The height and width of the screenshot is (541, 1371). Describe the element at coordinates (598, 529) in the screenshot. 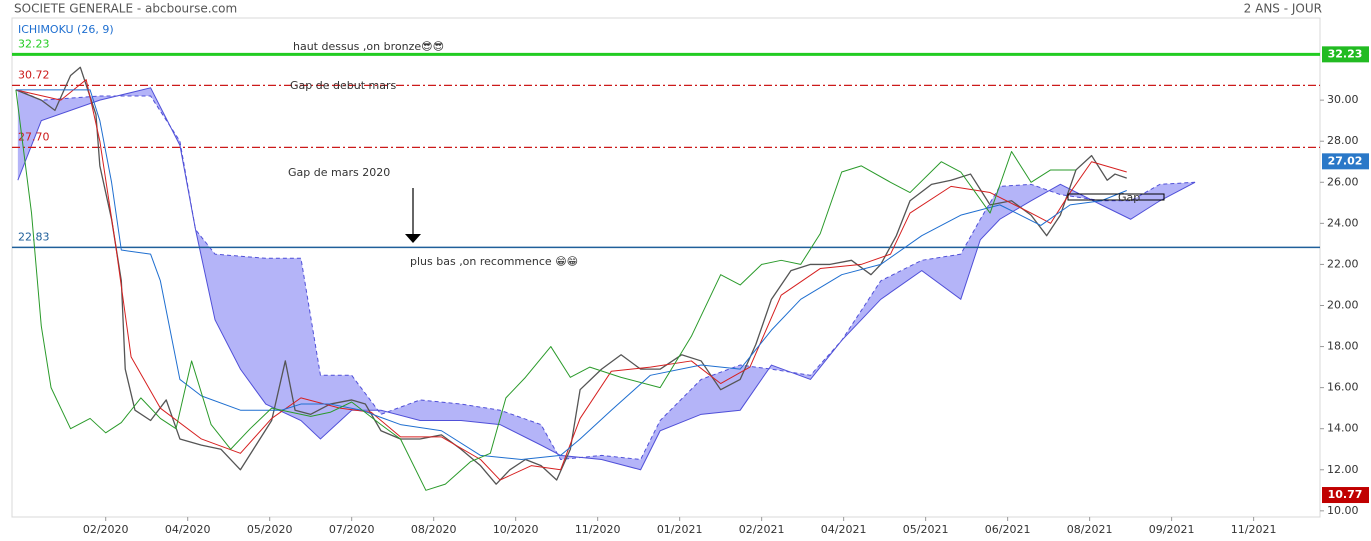

I see `x-tick-label: 11/2020` at that location.